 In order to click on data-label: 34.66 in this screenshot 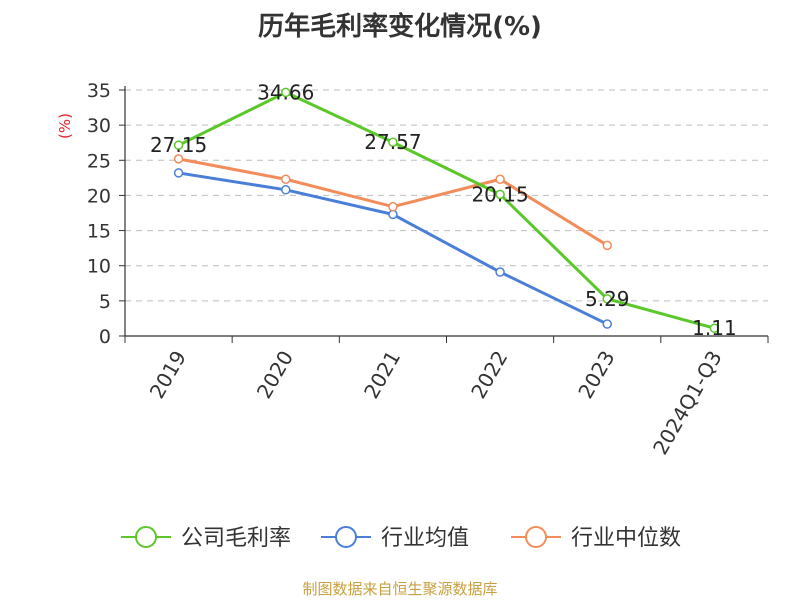, I will do `click(285, 92)`.